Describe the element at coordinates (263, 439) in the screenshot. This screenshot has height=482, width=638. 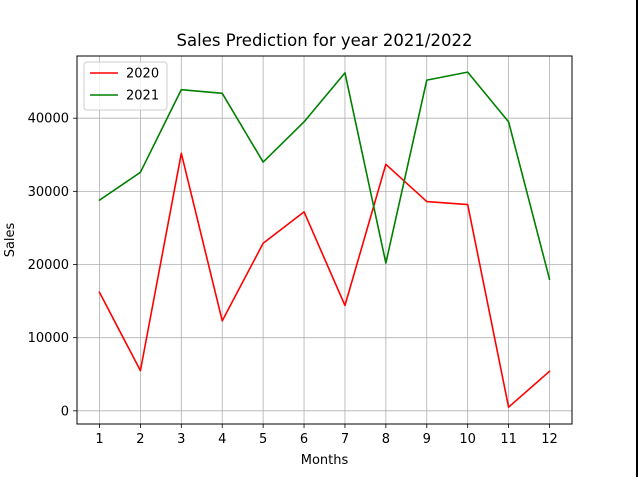
I see `x-tick-label: 5` at that location.